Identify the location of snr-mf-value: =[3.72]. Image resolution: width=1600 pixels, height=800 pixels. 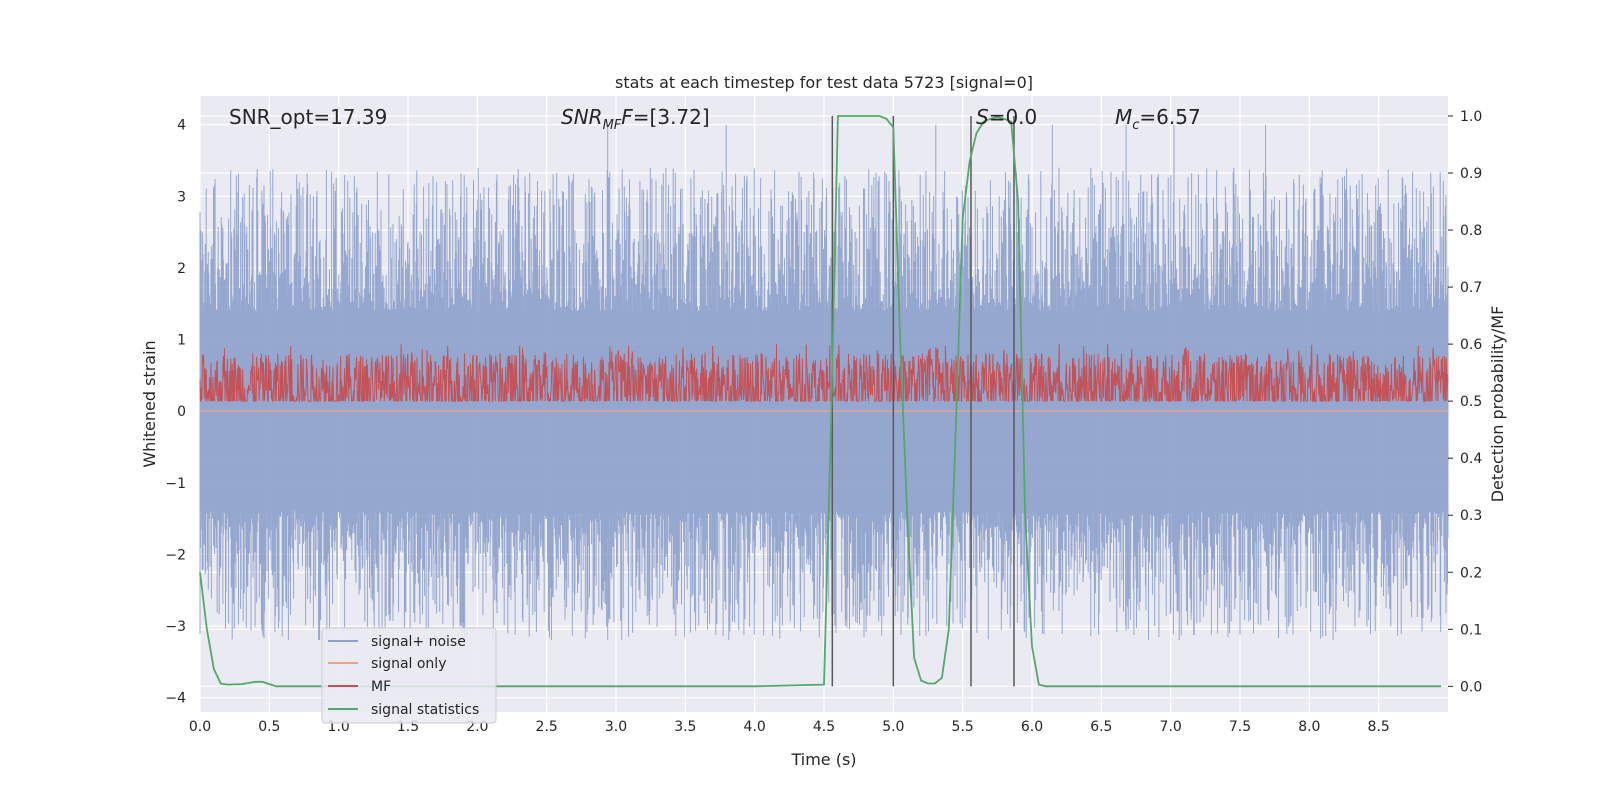
(671, 117).